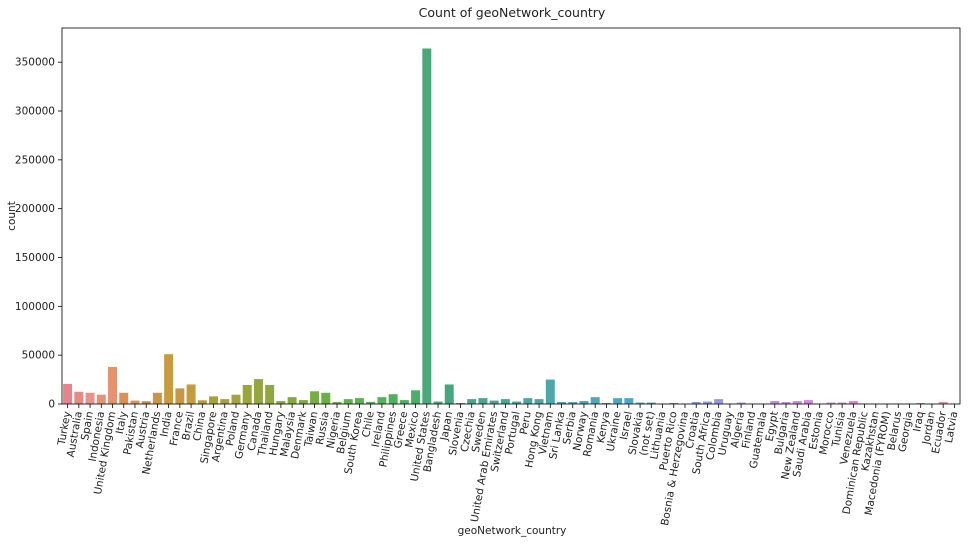 This screenshot has height=547, width=969. I want to click on bar-peru, so click(527, 401).